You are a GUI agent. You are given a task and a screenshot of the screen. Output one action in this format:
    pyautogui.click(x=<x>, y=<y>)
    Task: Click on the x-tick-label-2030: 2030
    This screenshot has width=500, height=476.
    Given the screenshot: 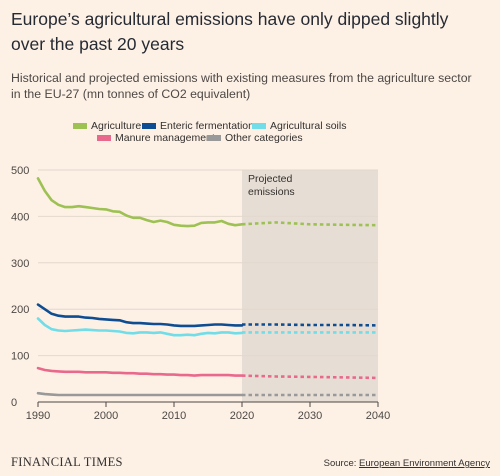 What is the action you would take?
    pyautogui.click(x=310, y=416)
    